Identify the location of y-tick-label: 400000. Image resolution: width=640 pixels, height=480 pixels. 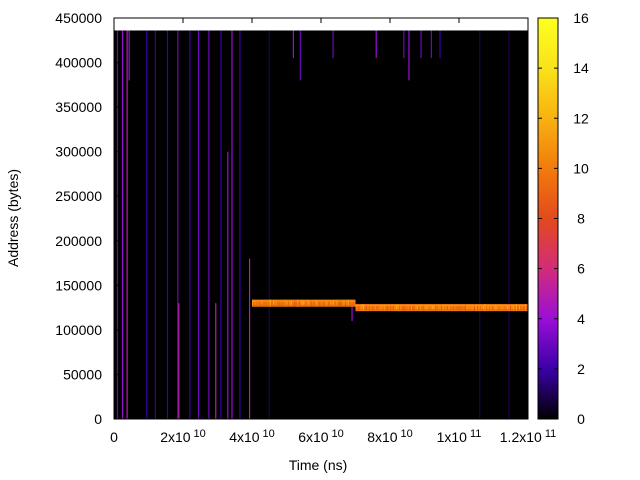
(78, 63).